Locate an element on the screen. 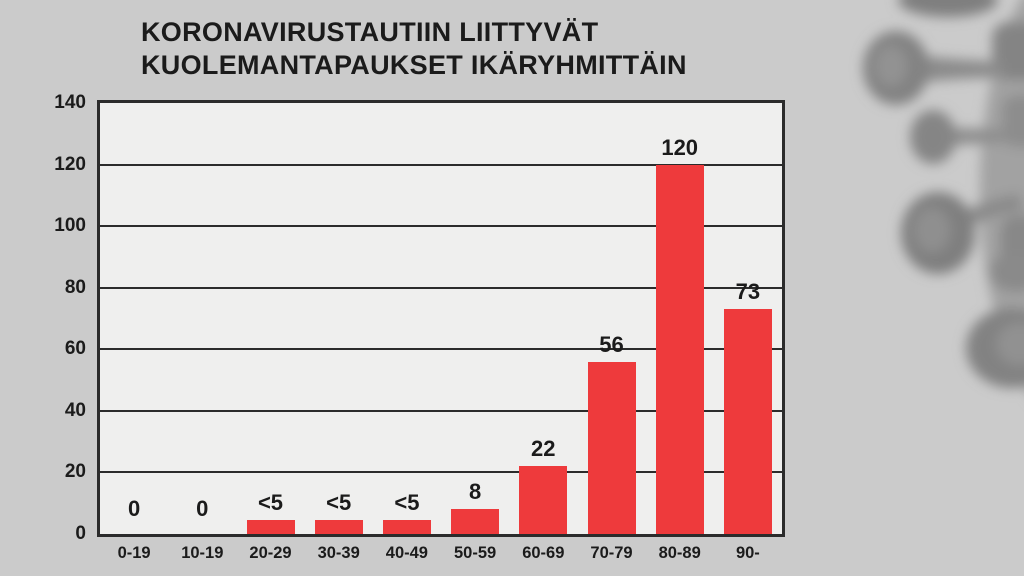 The width and height of the screenshot is (1024, 576). y-axis-label: 140 is located at coordinates (70, 102).